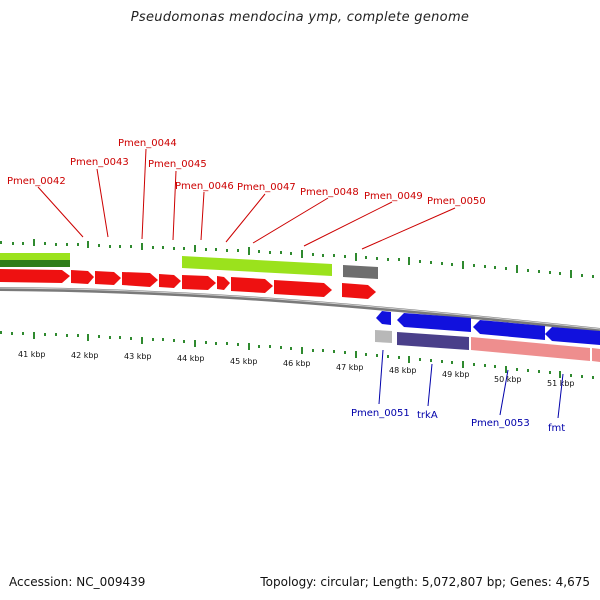 The height and width of the screenshot is (600, 600). Describe the element at coordinates (246, 199) in the screenshot. I see `forward-gene-labels` at that location.